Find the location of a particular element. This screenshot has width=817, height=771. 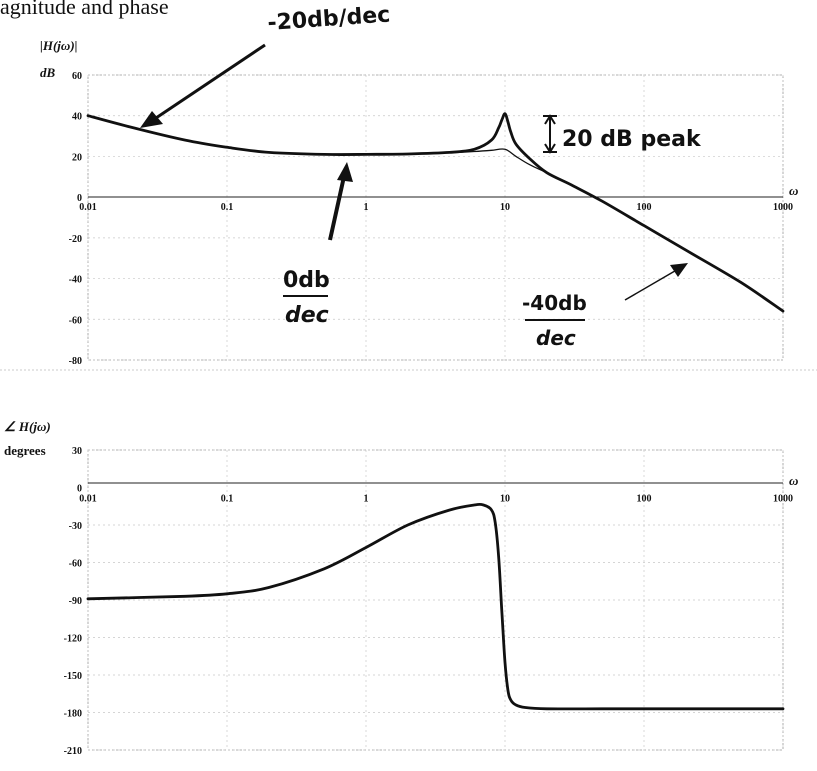

phase-y-tick-label: -120 is located at coordinates (73, 639).